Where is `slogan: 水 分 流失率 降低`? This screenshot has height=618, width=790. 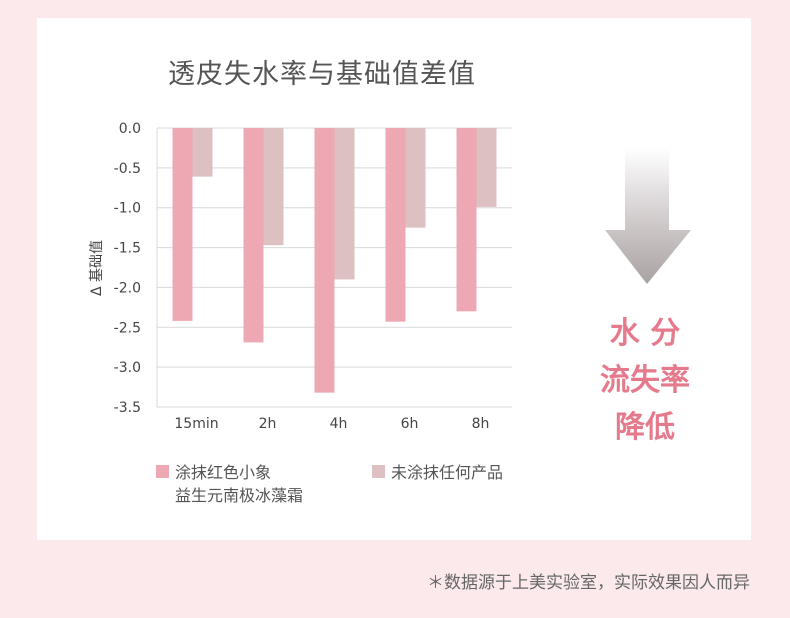 slogan: 水 分 流失率 降低 is located at coordinates (645, 380).